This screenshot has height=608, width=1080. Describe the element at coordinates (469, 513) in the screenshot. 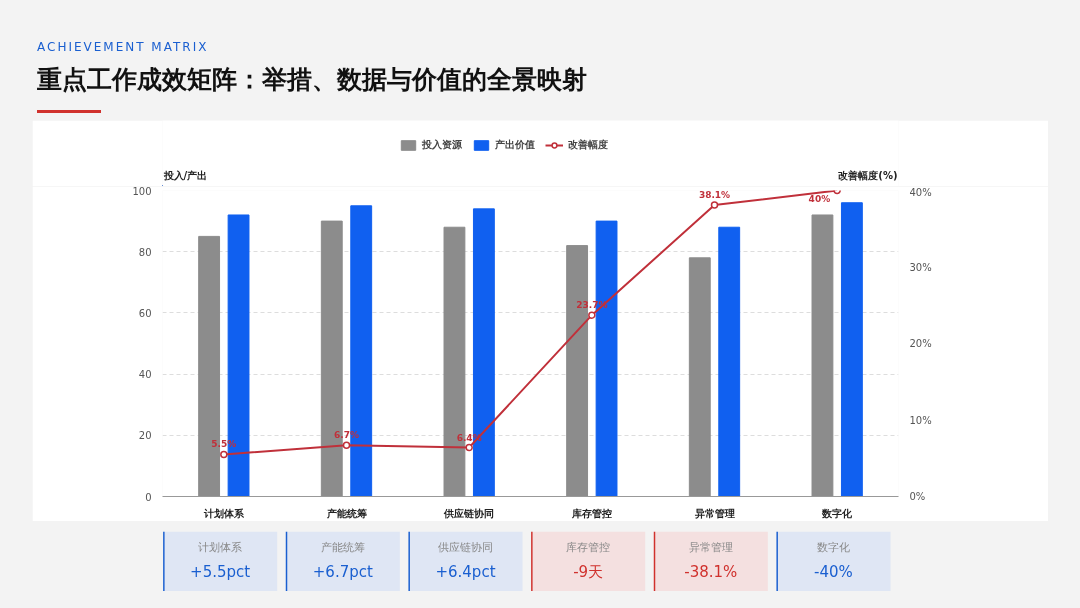

I see `x-tick-label: 供应链协同` at that location.